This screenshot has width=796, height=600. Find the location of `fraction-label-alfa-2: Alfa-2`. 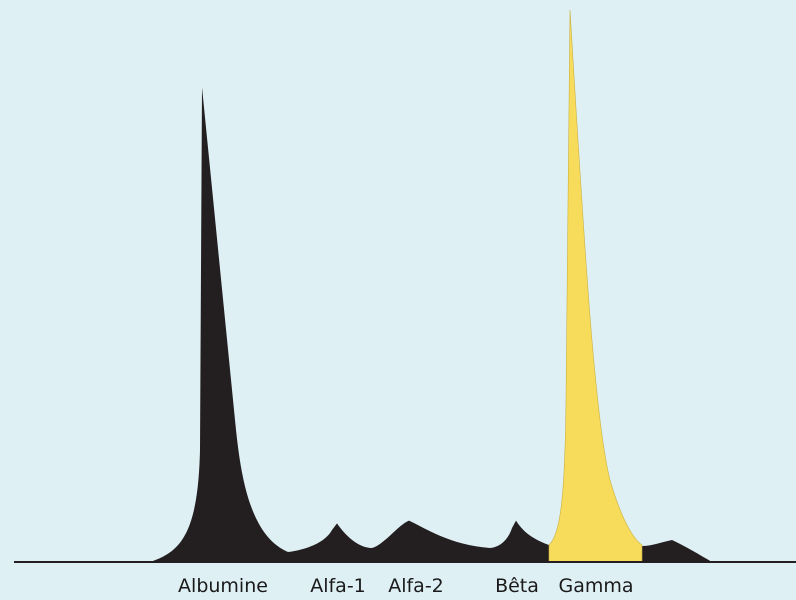

fraction-label-alfa-2: Alfa-2 is located at coordinates (416, 586).